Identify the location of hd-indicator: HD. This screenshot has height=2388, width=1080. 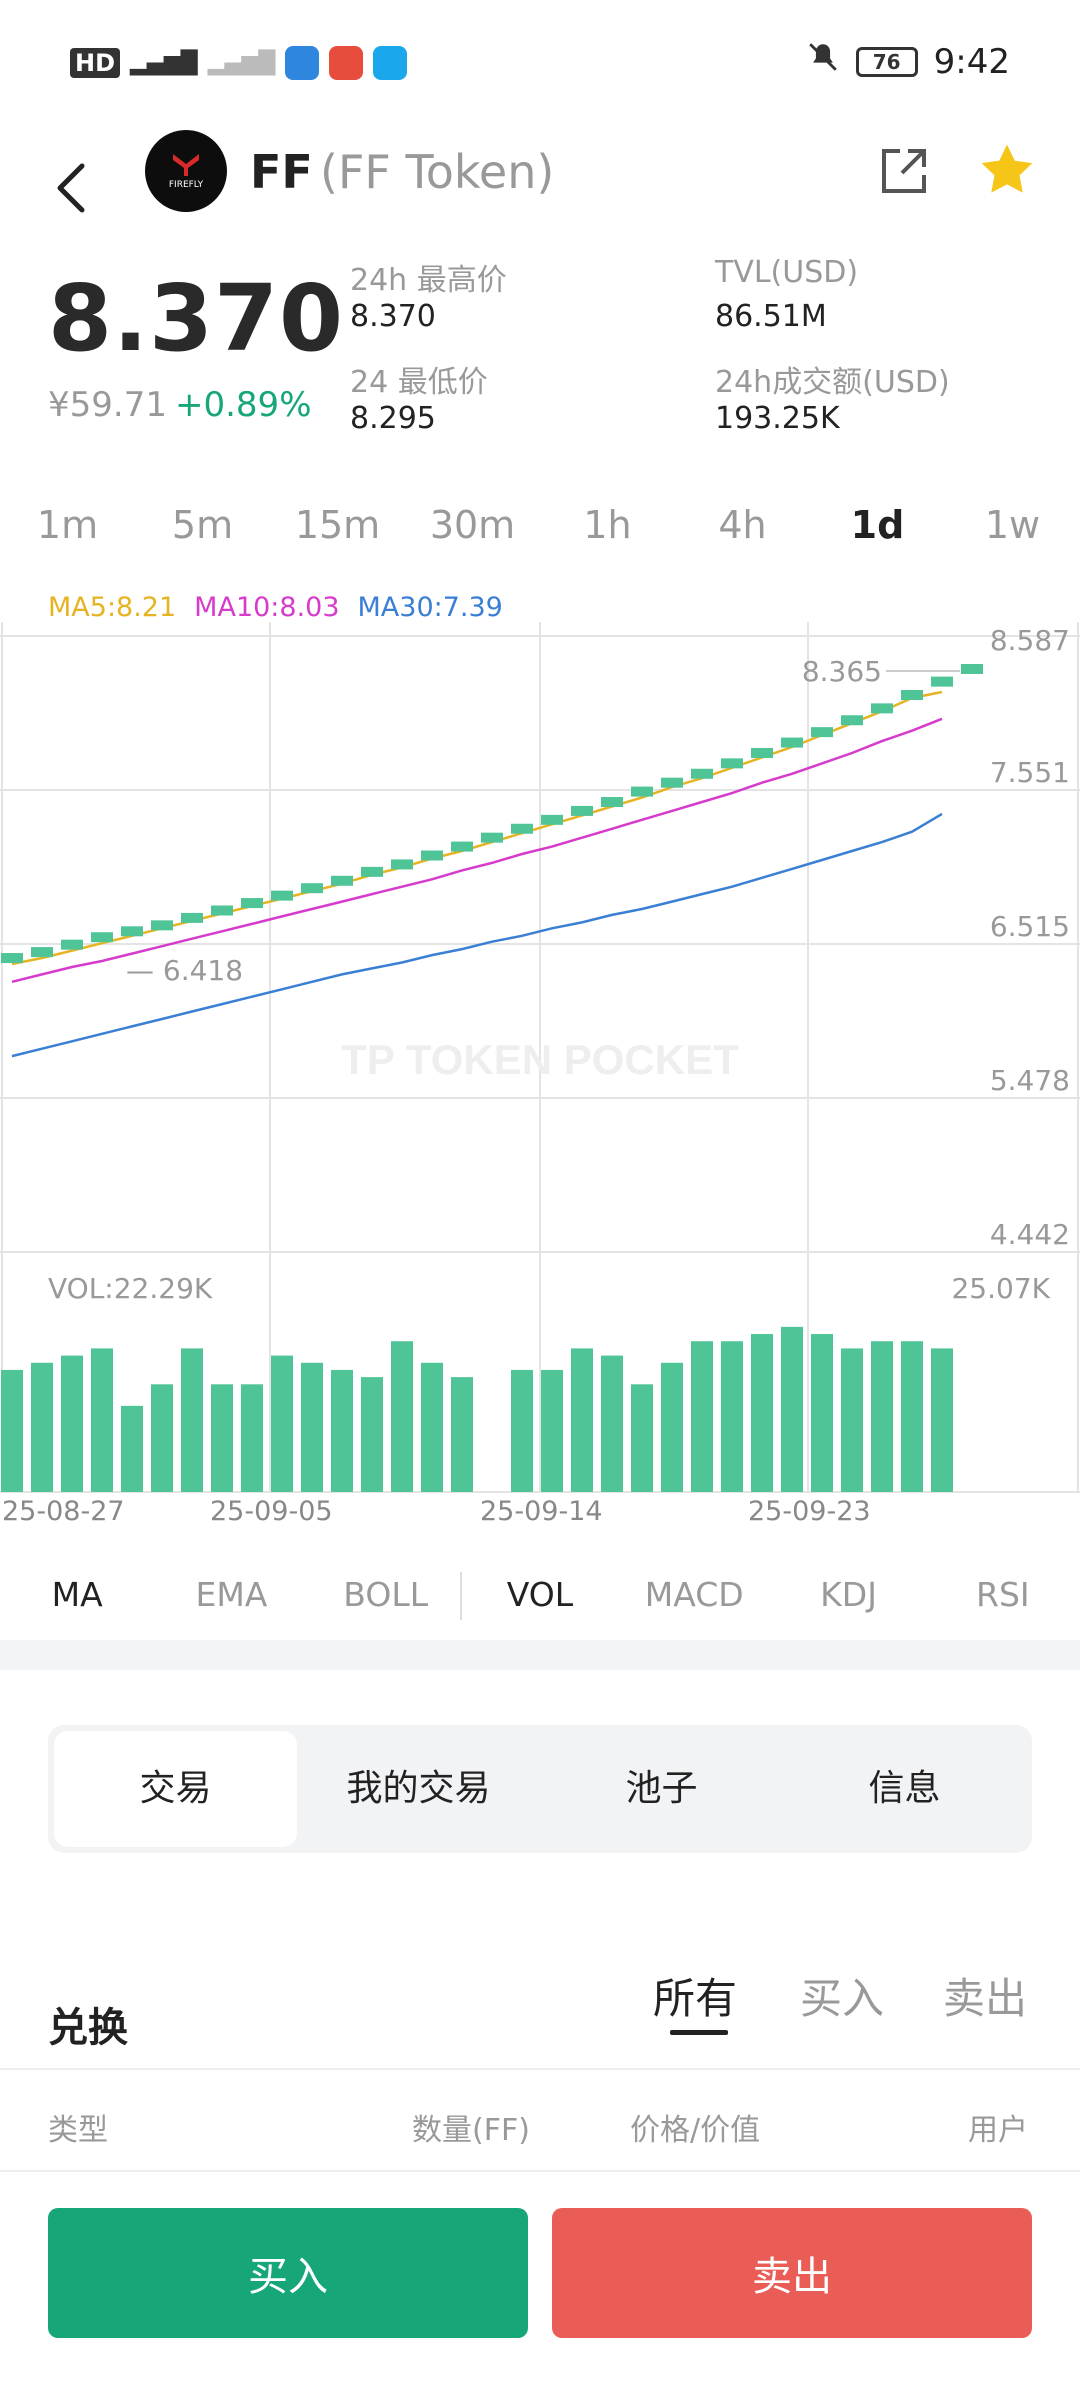
(95, 63).